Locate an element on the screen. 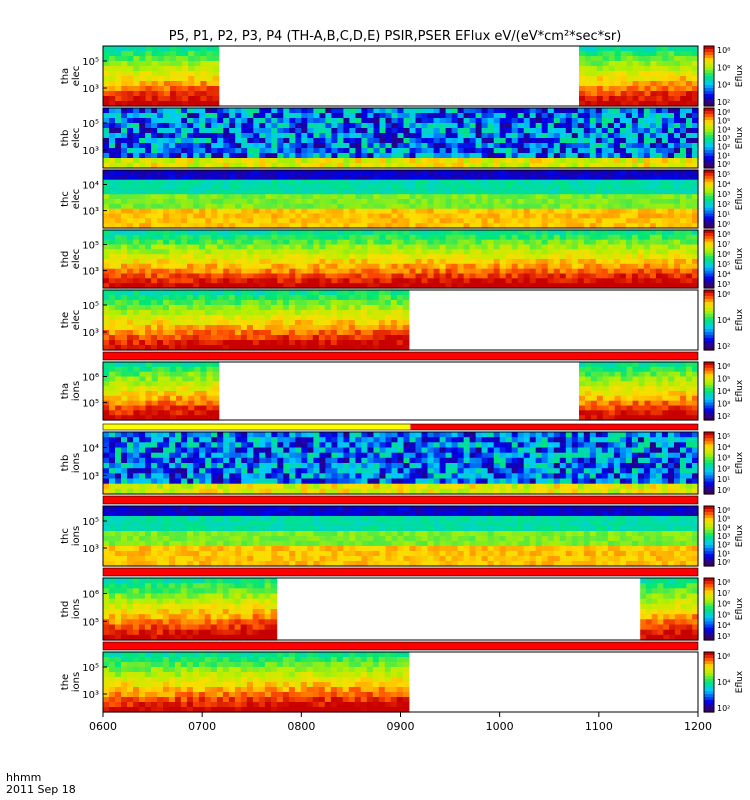 This screenshot has width=750, height=800. panel-label: thcelec is located at coordinates (71, 199).